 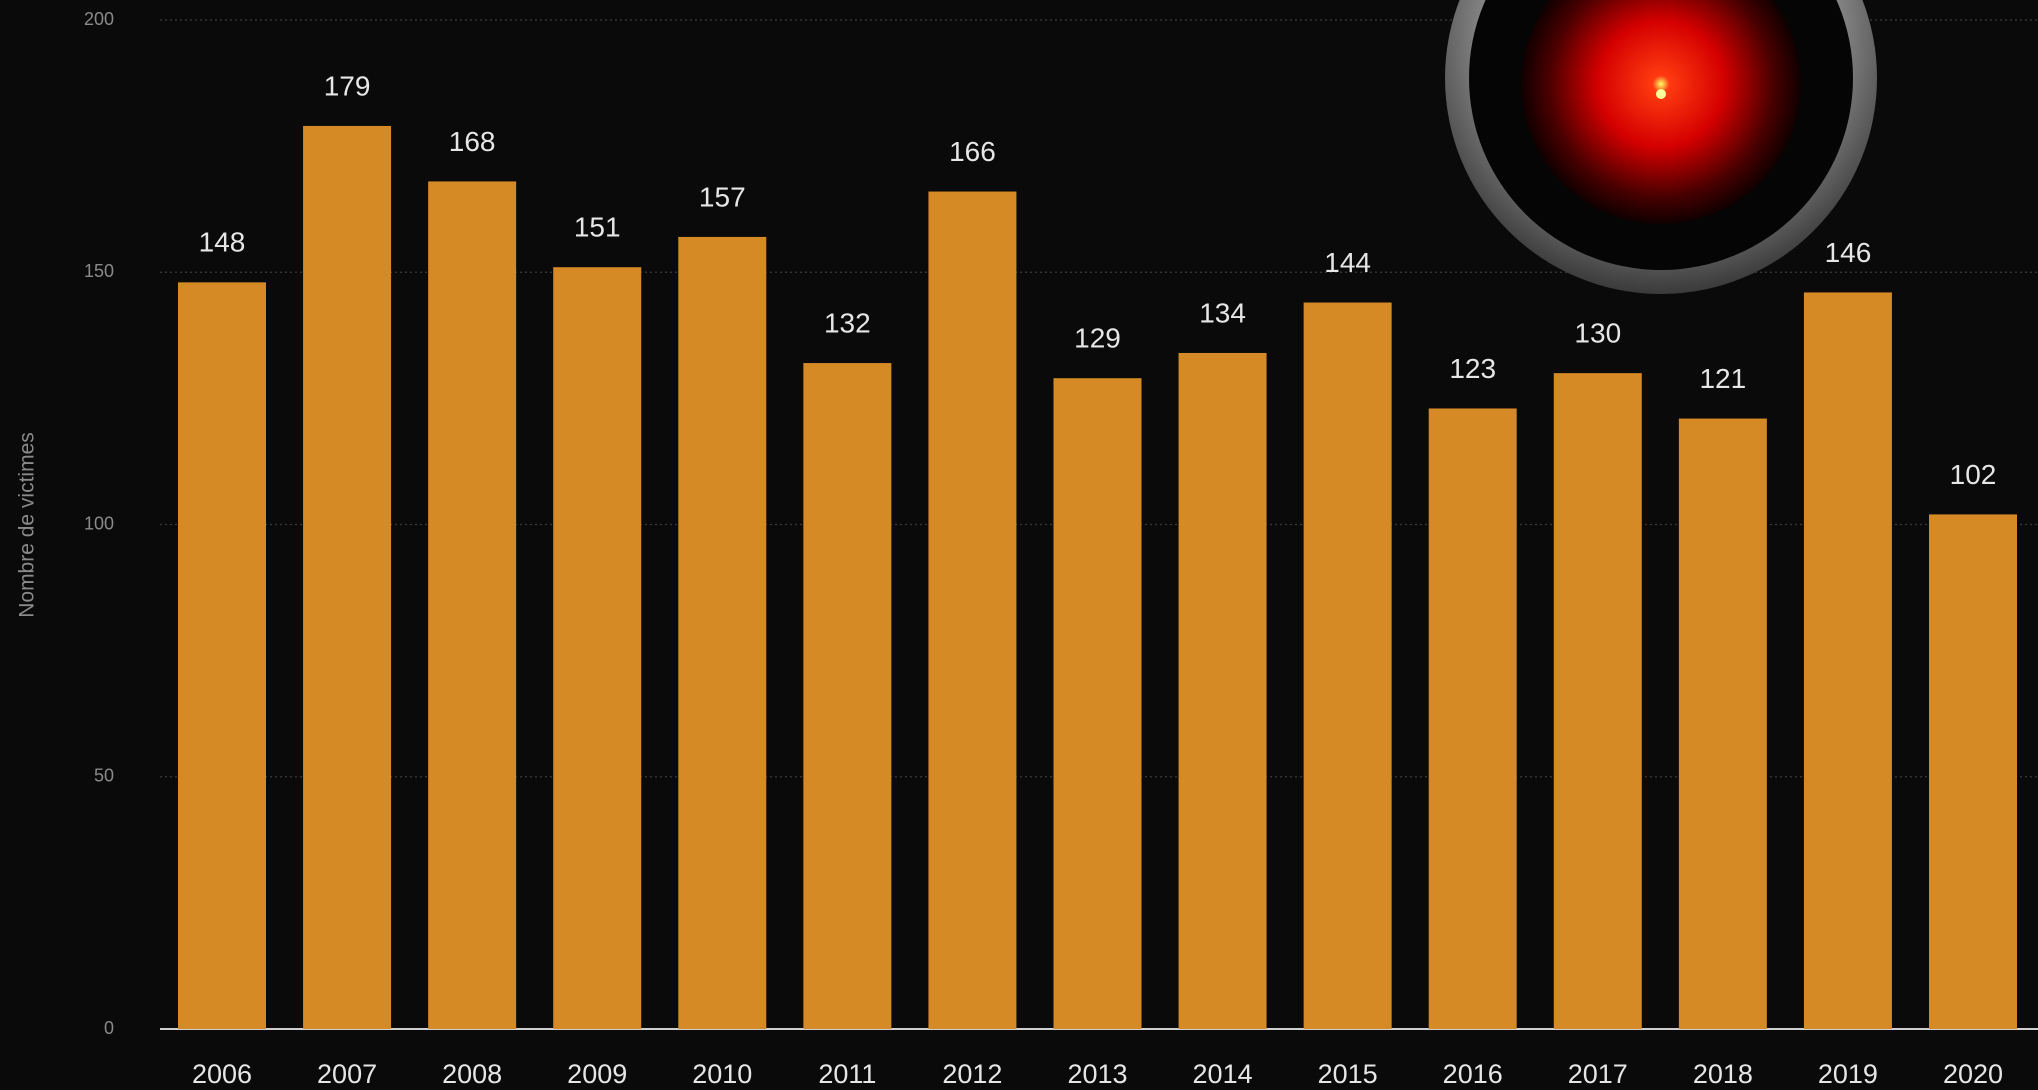 What do you see at coordinates (347, 1074) in the screenshot?
I see `x-tick-label: 2007` at bounding box center [347, 1074].